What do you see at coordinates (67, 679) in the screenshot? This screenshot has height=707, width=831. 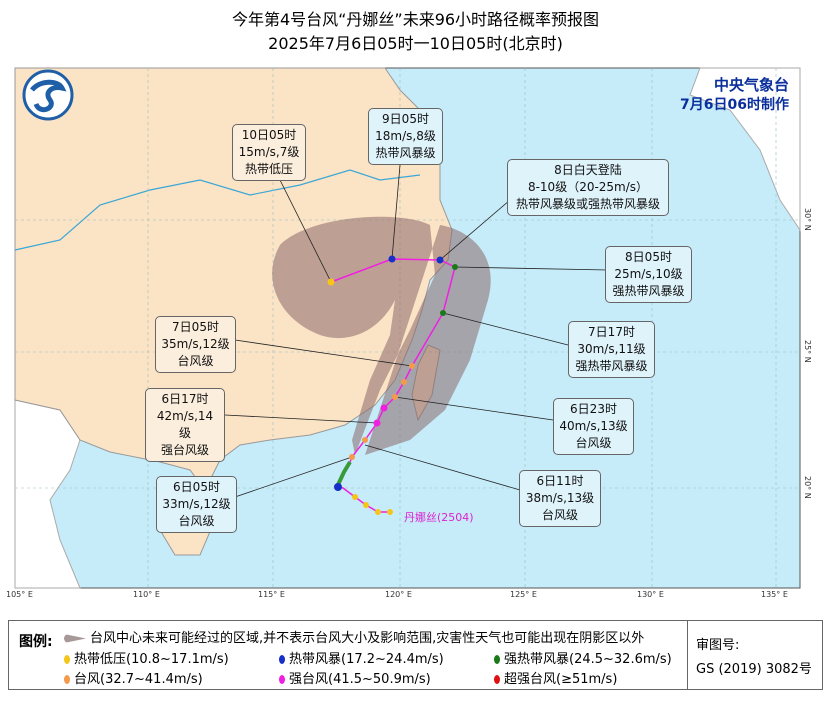 I see `ty-dot-icon` at bounding box center [67, 679].